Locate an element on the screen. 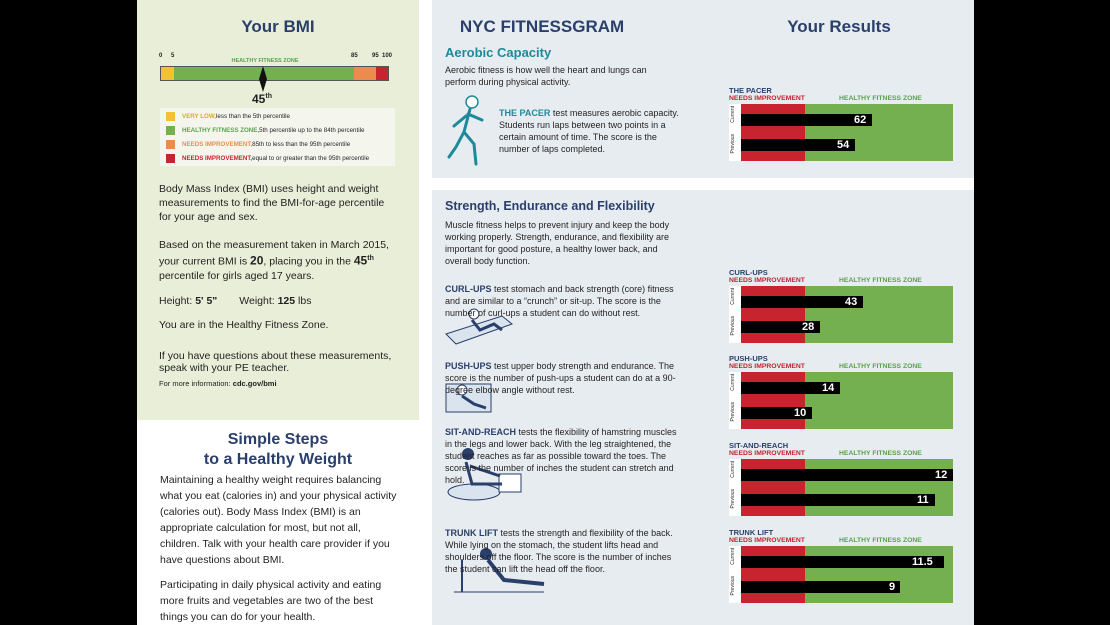 The image size is (1110, 625). bmi-tick-95: 95 is located at coordinates (375, 56).